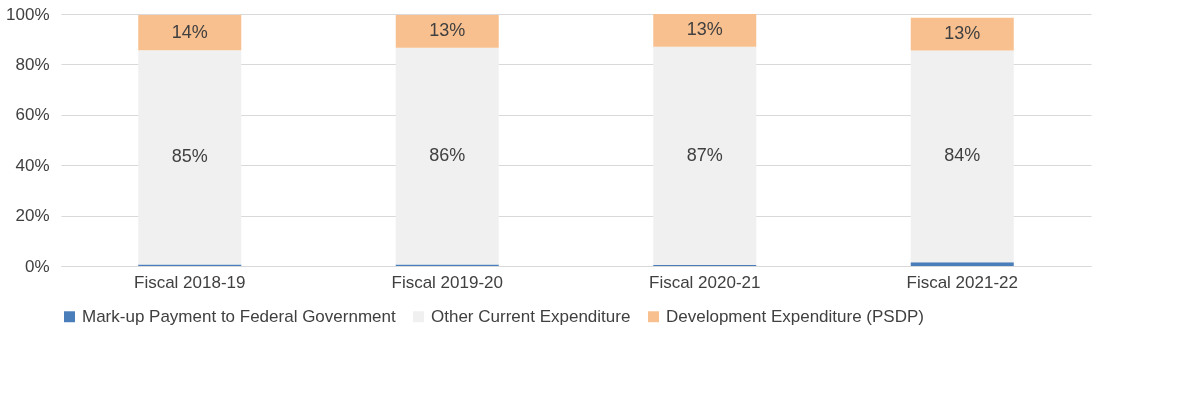  Describe the element at coordinates (447, 282) in the screenshot. I see `x-tick-label: Fiscal 2019-20` at that location.